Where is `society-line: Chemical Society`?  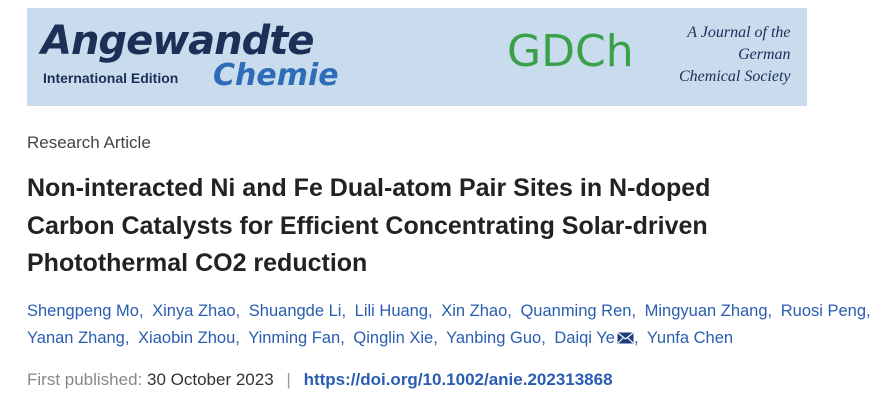
society-line: Chemical Society is located at coordinates (735, 76).